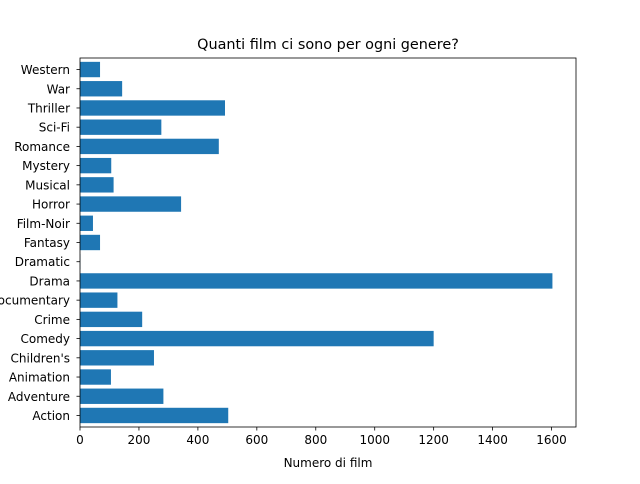  I want to click on y-tick-label: Musical, so click(47, 185).